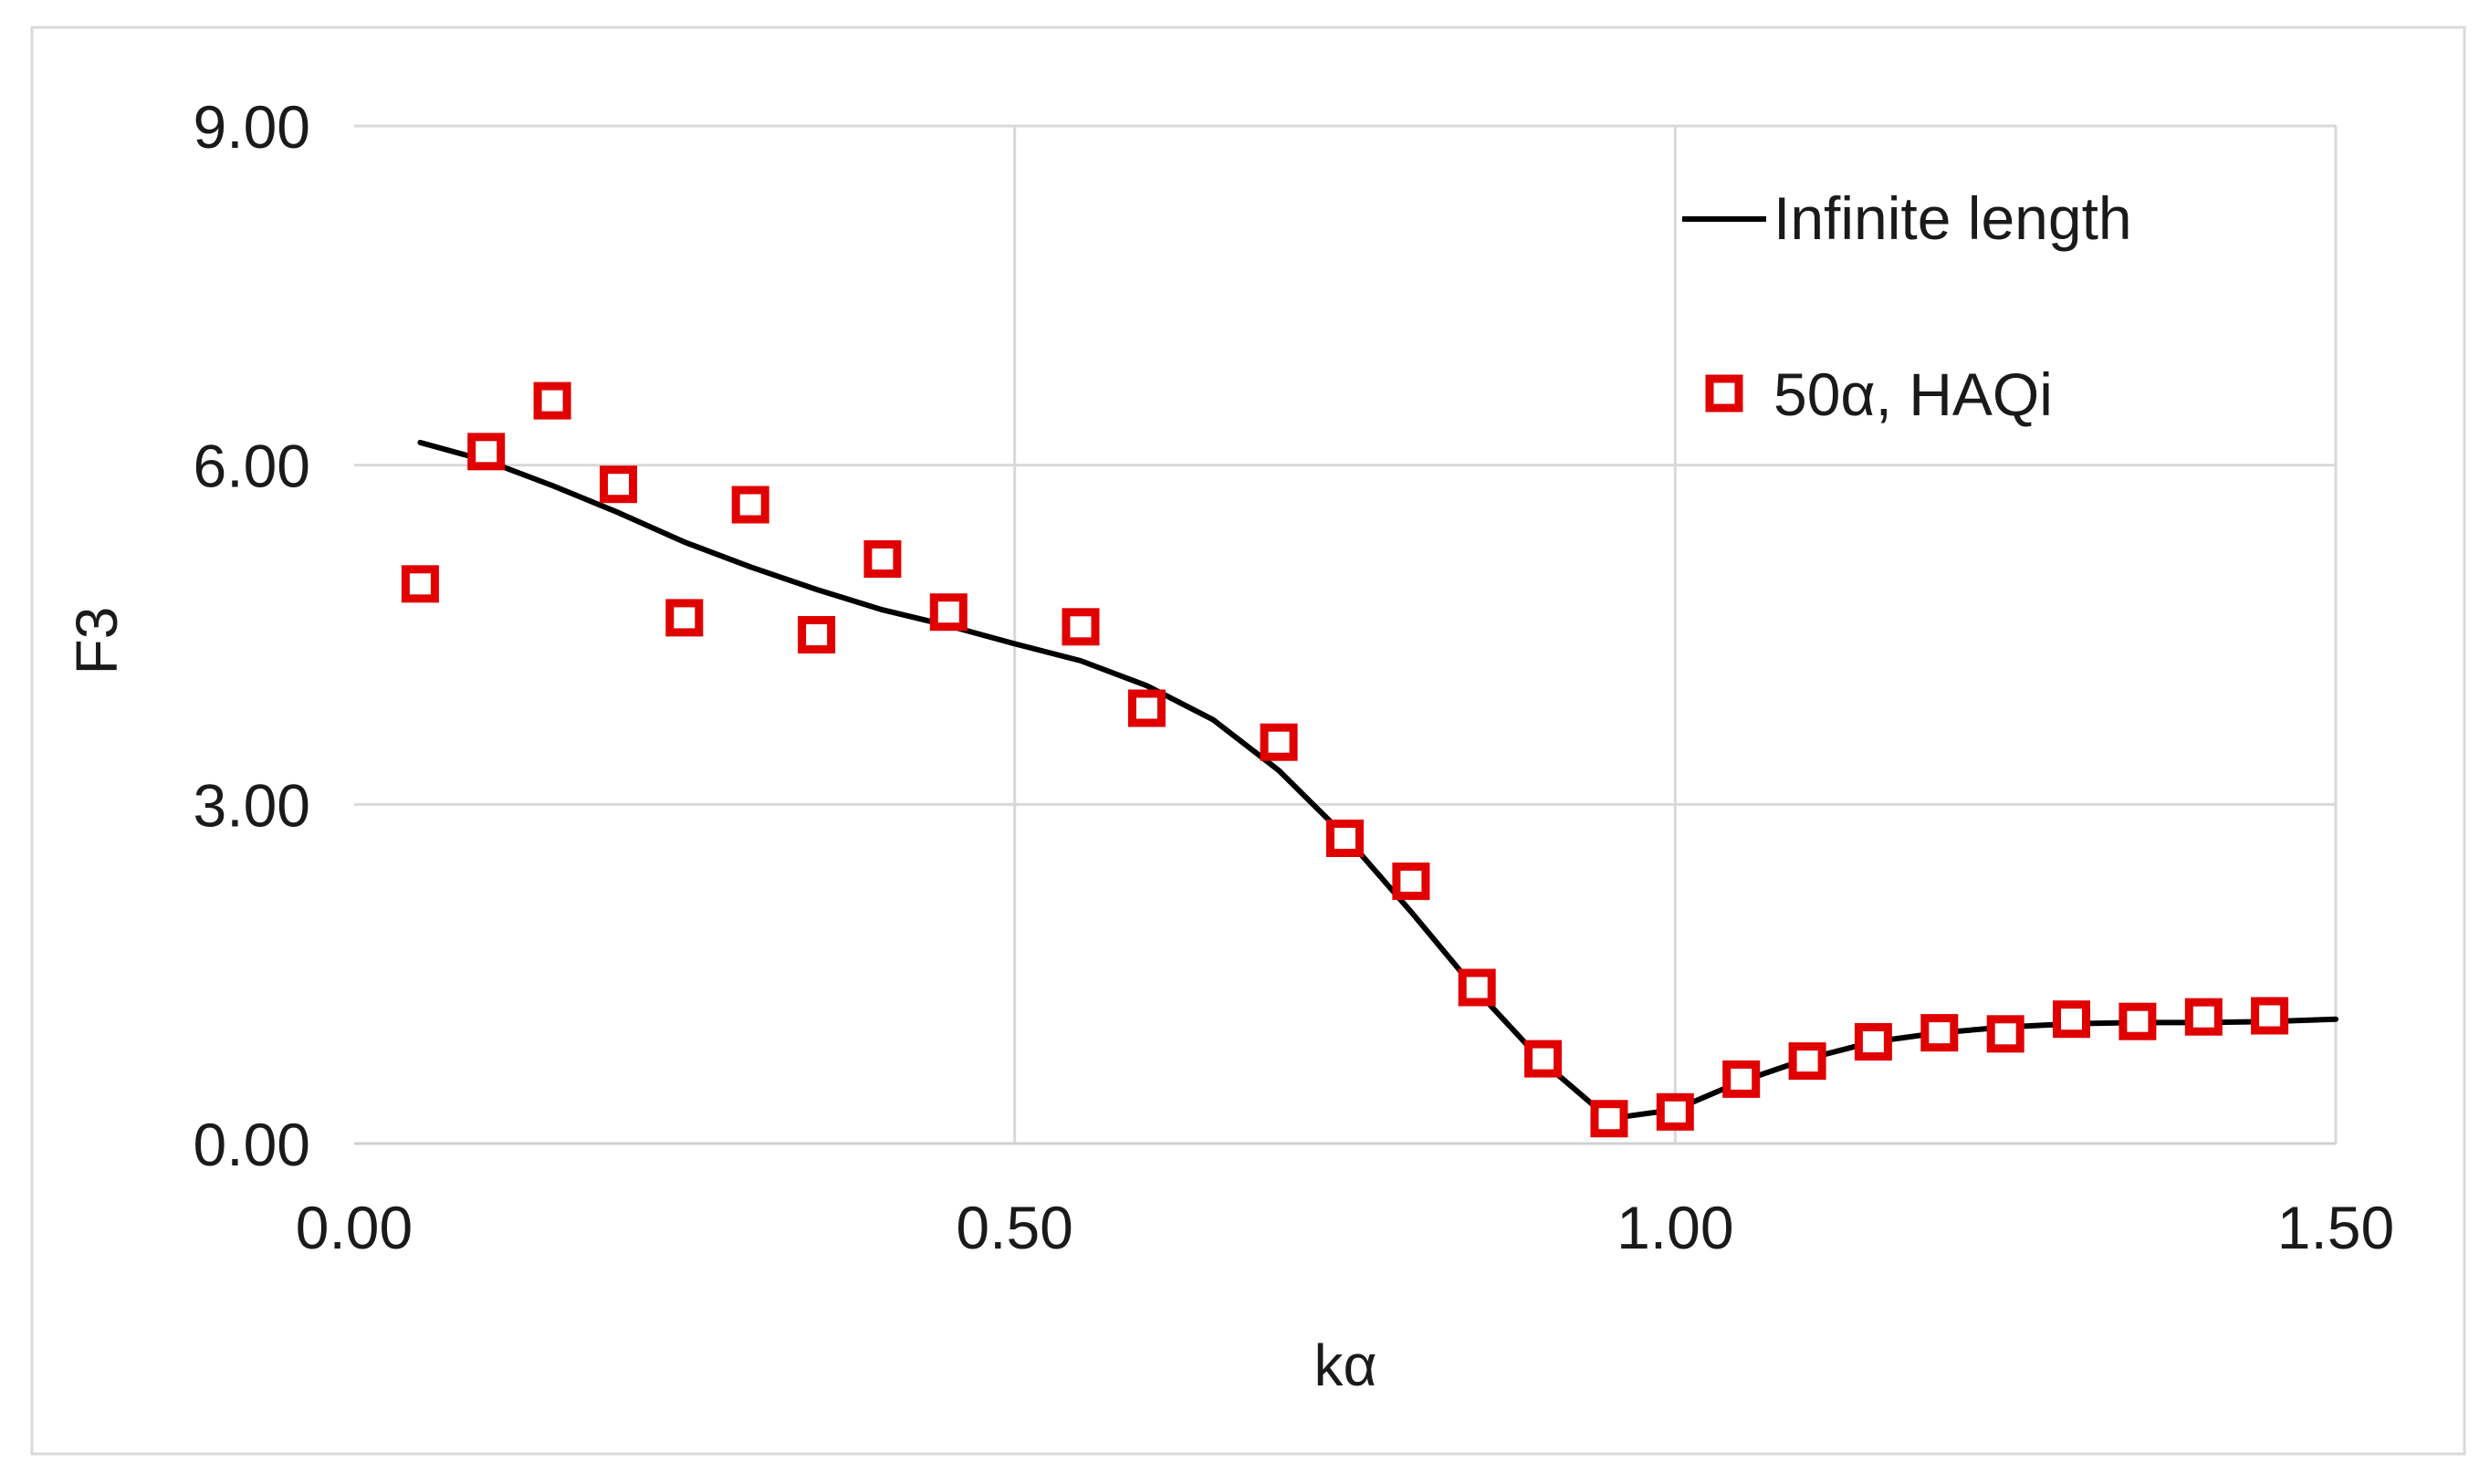 The height and width of the screenshot is (1484, 2490). Describe the element at coordinates (1674, 1227) in the screenshot. I see `x-tick-label: 1.00` at that location.